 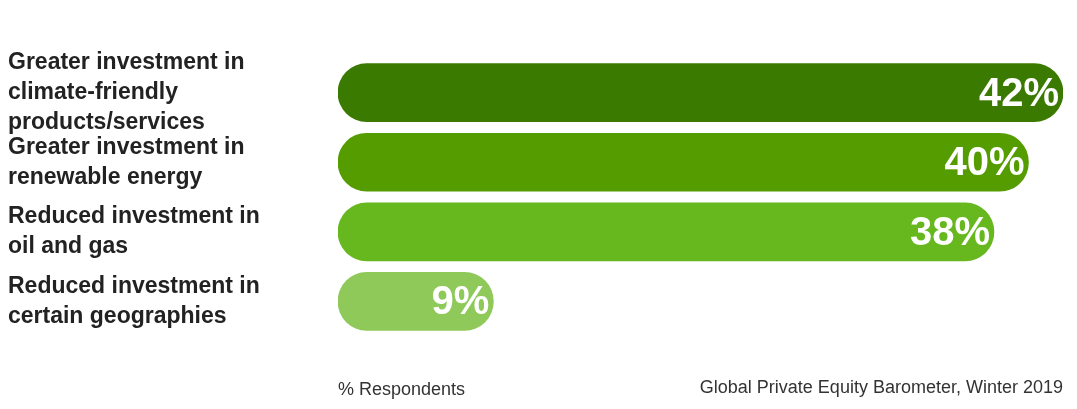 I want to click on data-label: 38%, so click(x=949, y=230).